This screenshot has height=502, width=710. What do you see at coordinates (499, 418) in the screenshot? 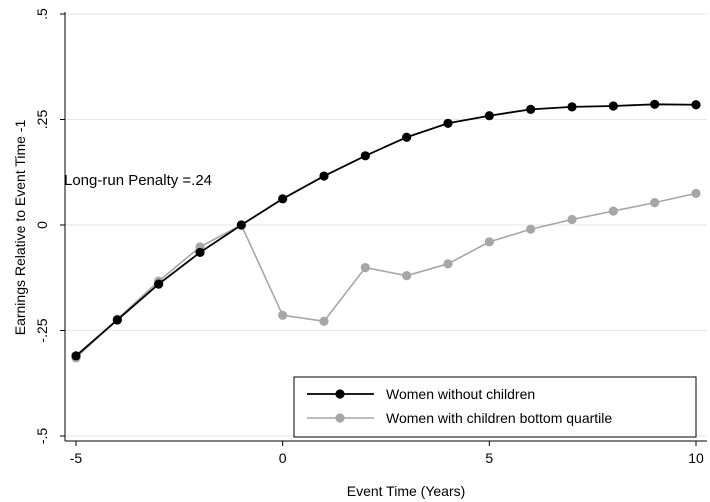
I see `legend-label-1: Women with children bottom quartile` at bounding box center [499, 418].